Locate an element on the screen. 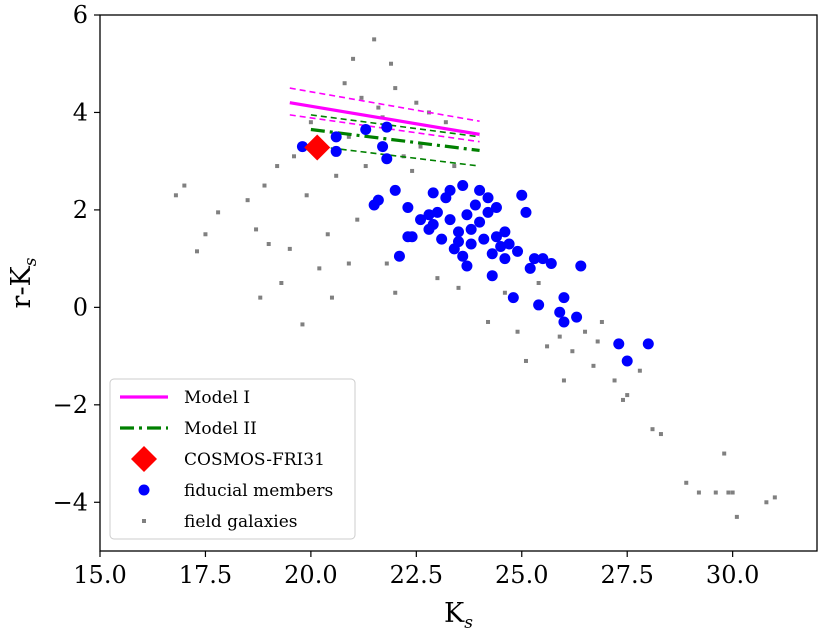 This screenshot has width=819, height=630. y-tick-label: 6 is located at coordinates (80, 15).